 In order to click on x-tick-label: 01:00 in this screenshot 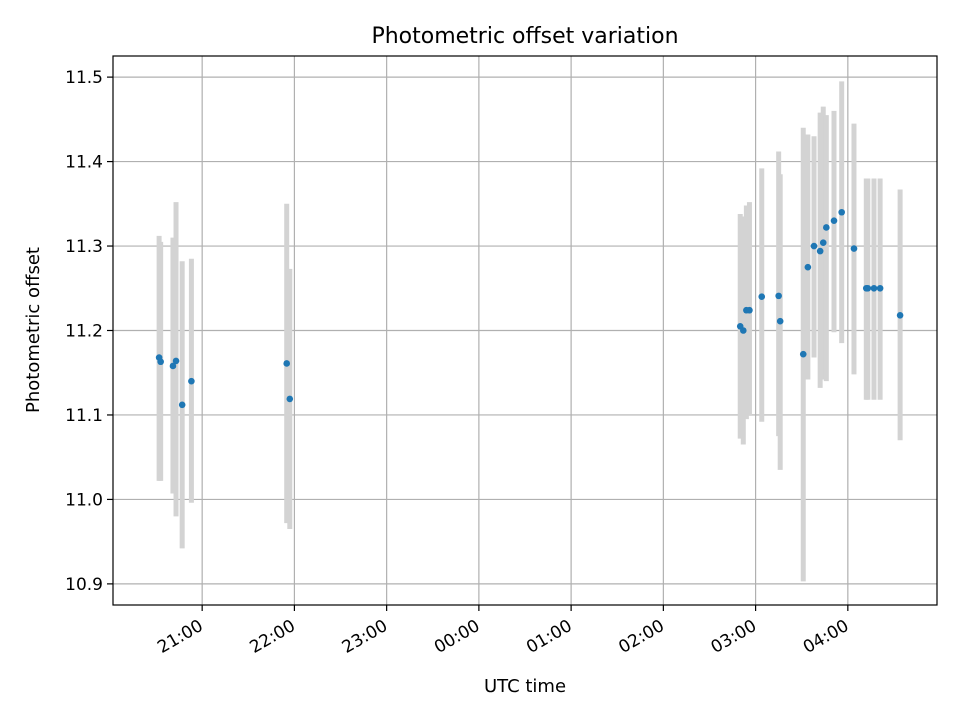, I will do `click(549, 637)`.